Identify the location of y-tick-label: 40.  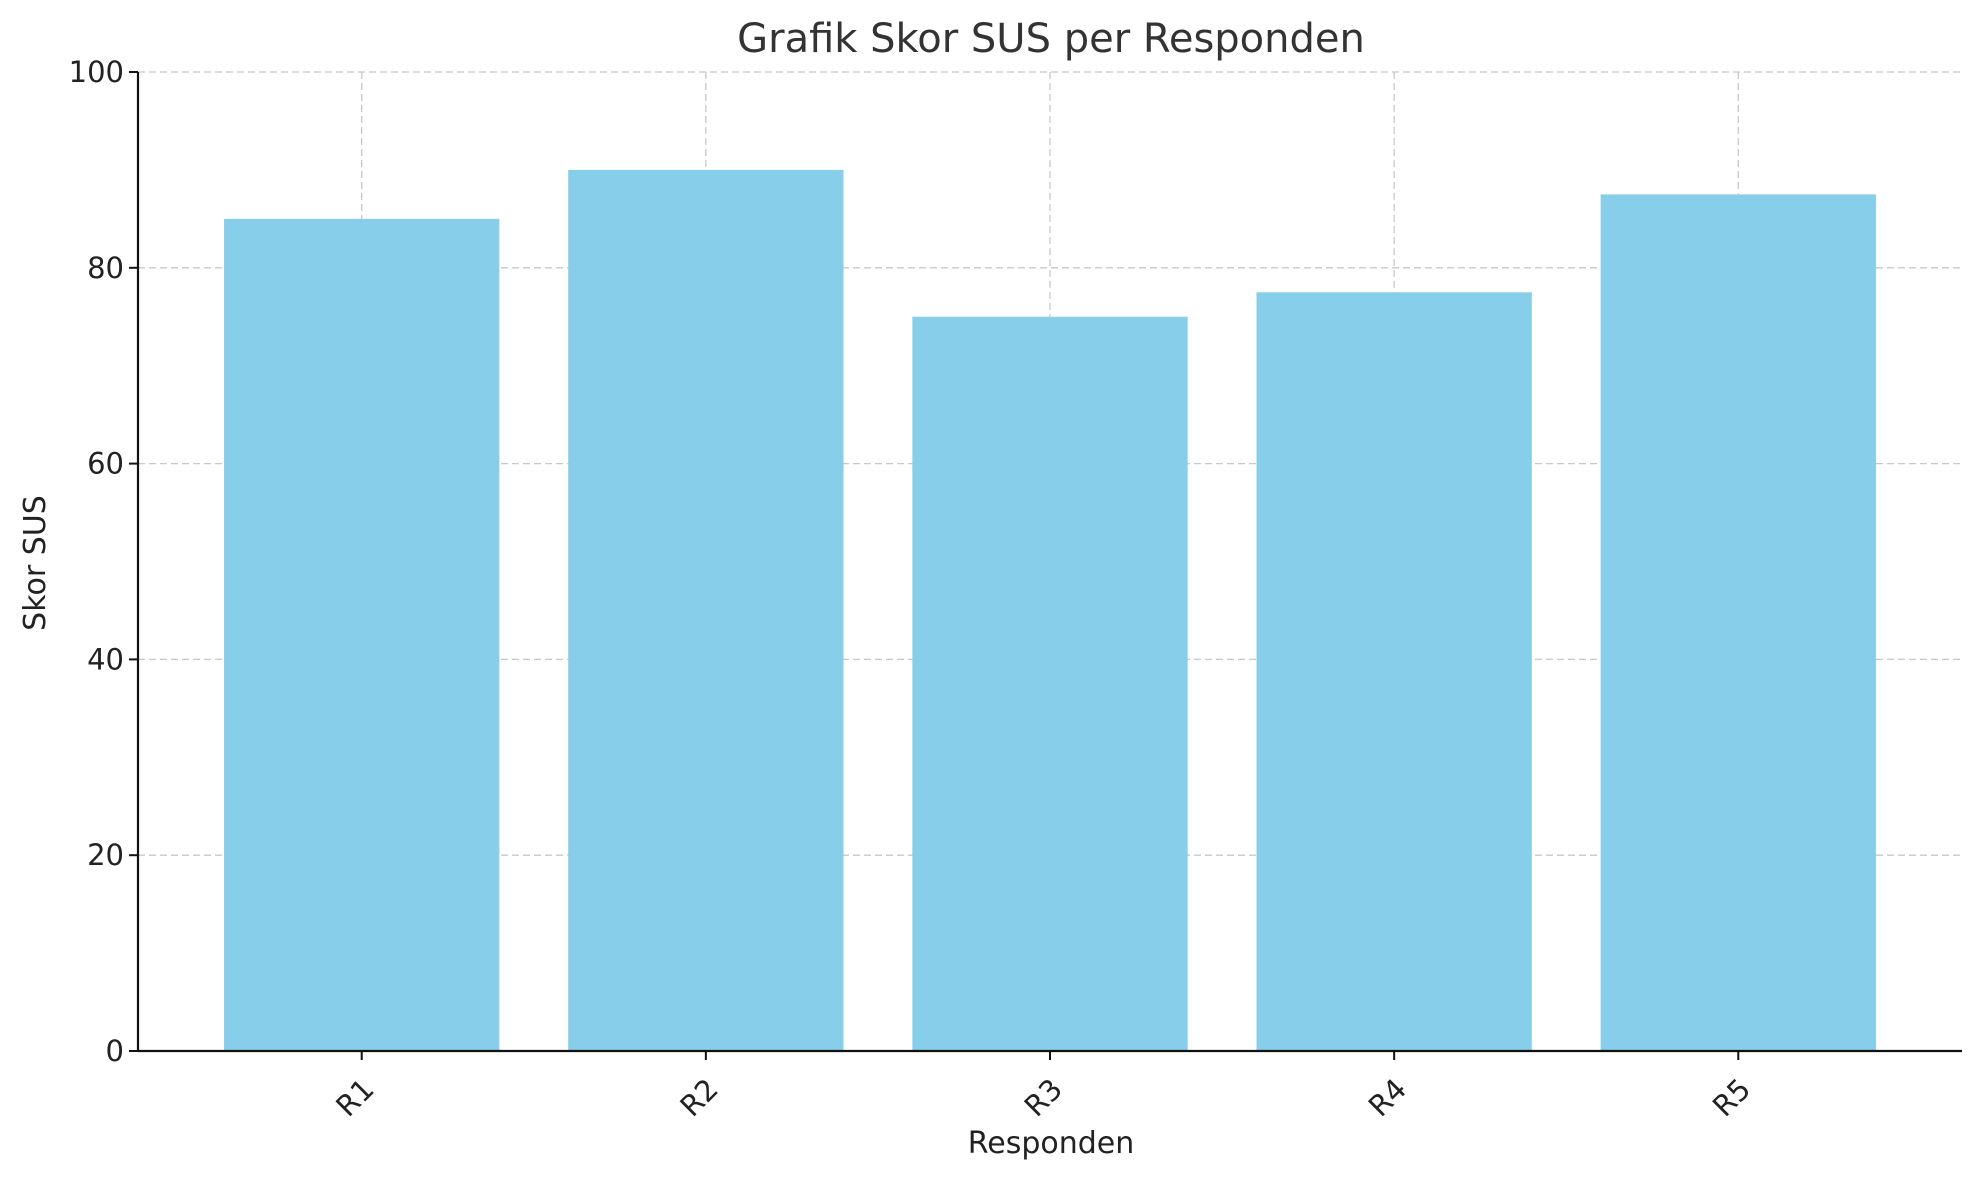
(105, 659).